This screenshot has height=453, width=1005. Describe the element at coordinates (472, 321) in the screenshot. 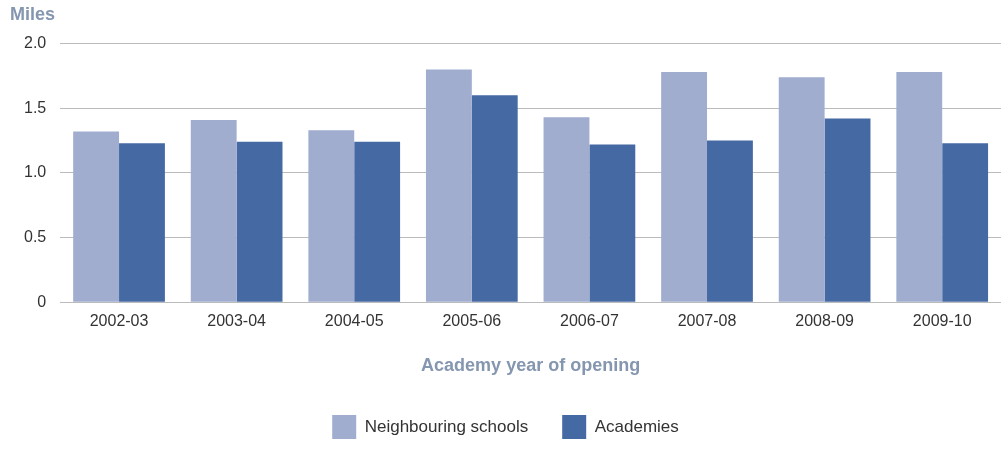

I see `x-tick-label: 2005-06` at that location.